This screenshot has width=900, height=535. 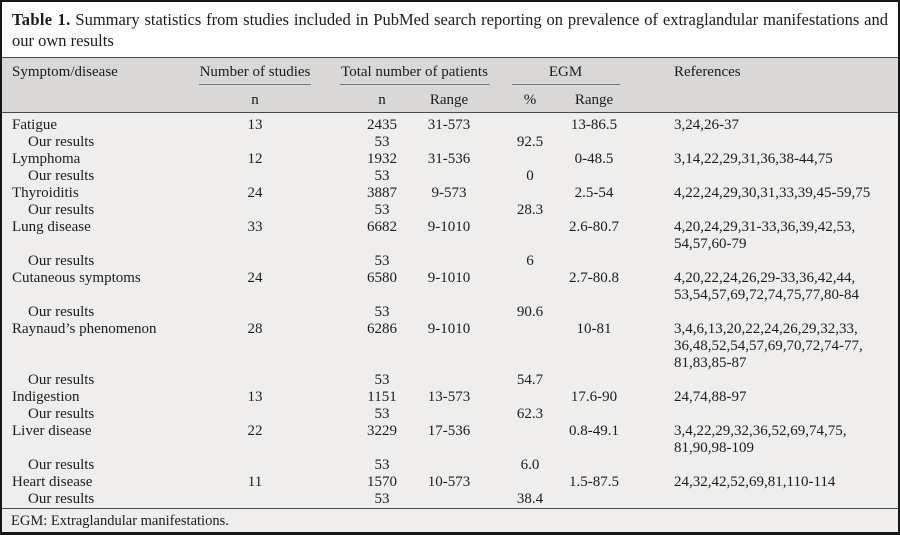 What do you see at coordinates (255, 84) in the screenshot?
I see `group-underline` at bounding box center [255, 84].